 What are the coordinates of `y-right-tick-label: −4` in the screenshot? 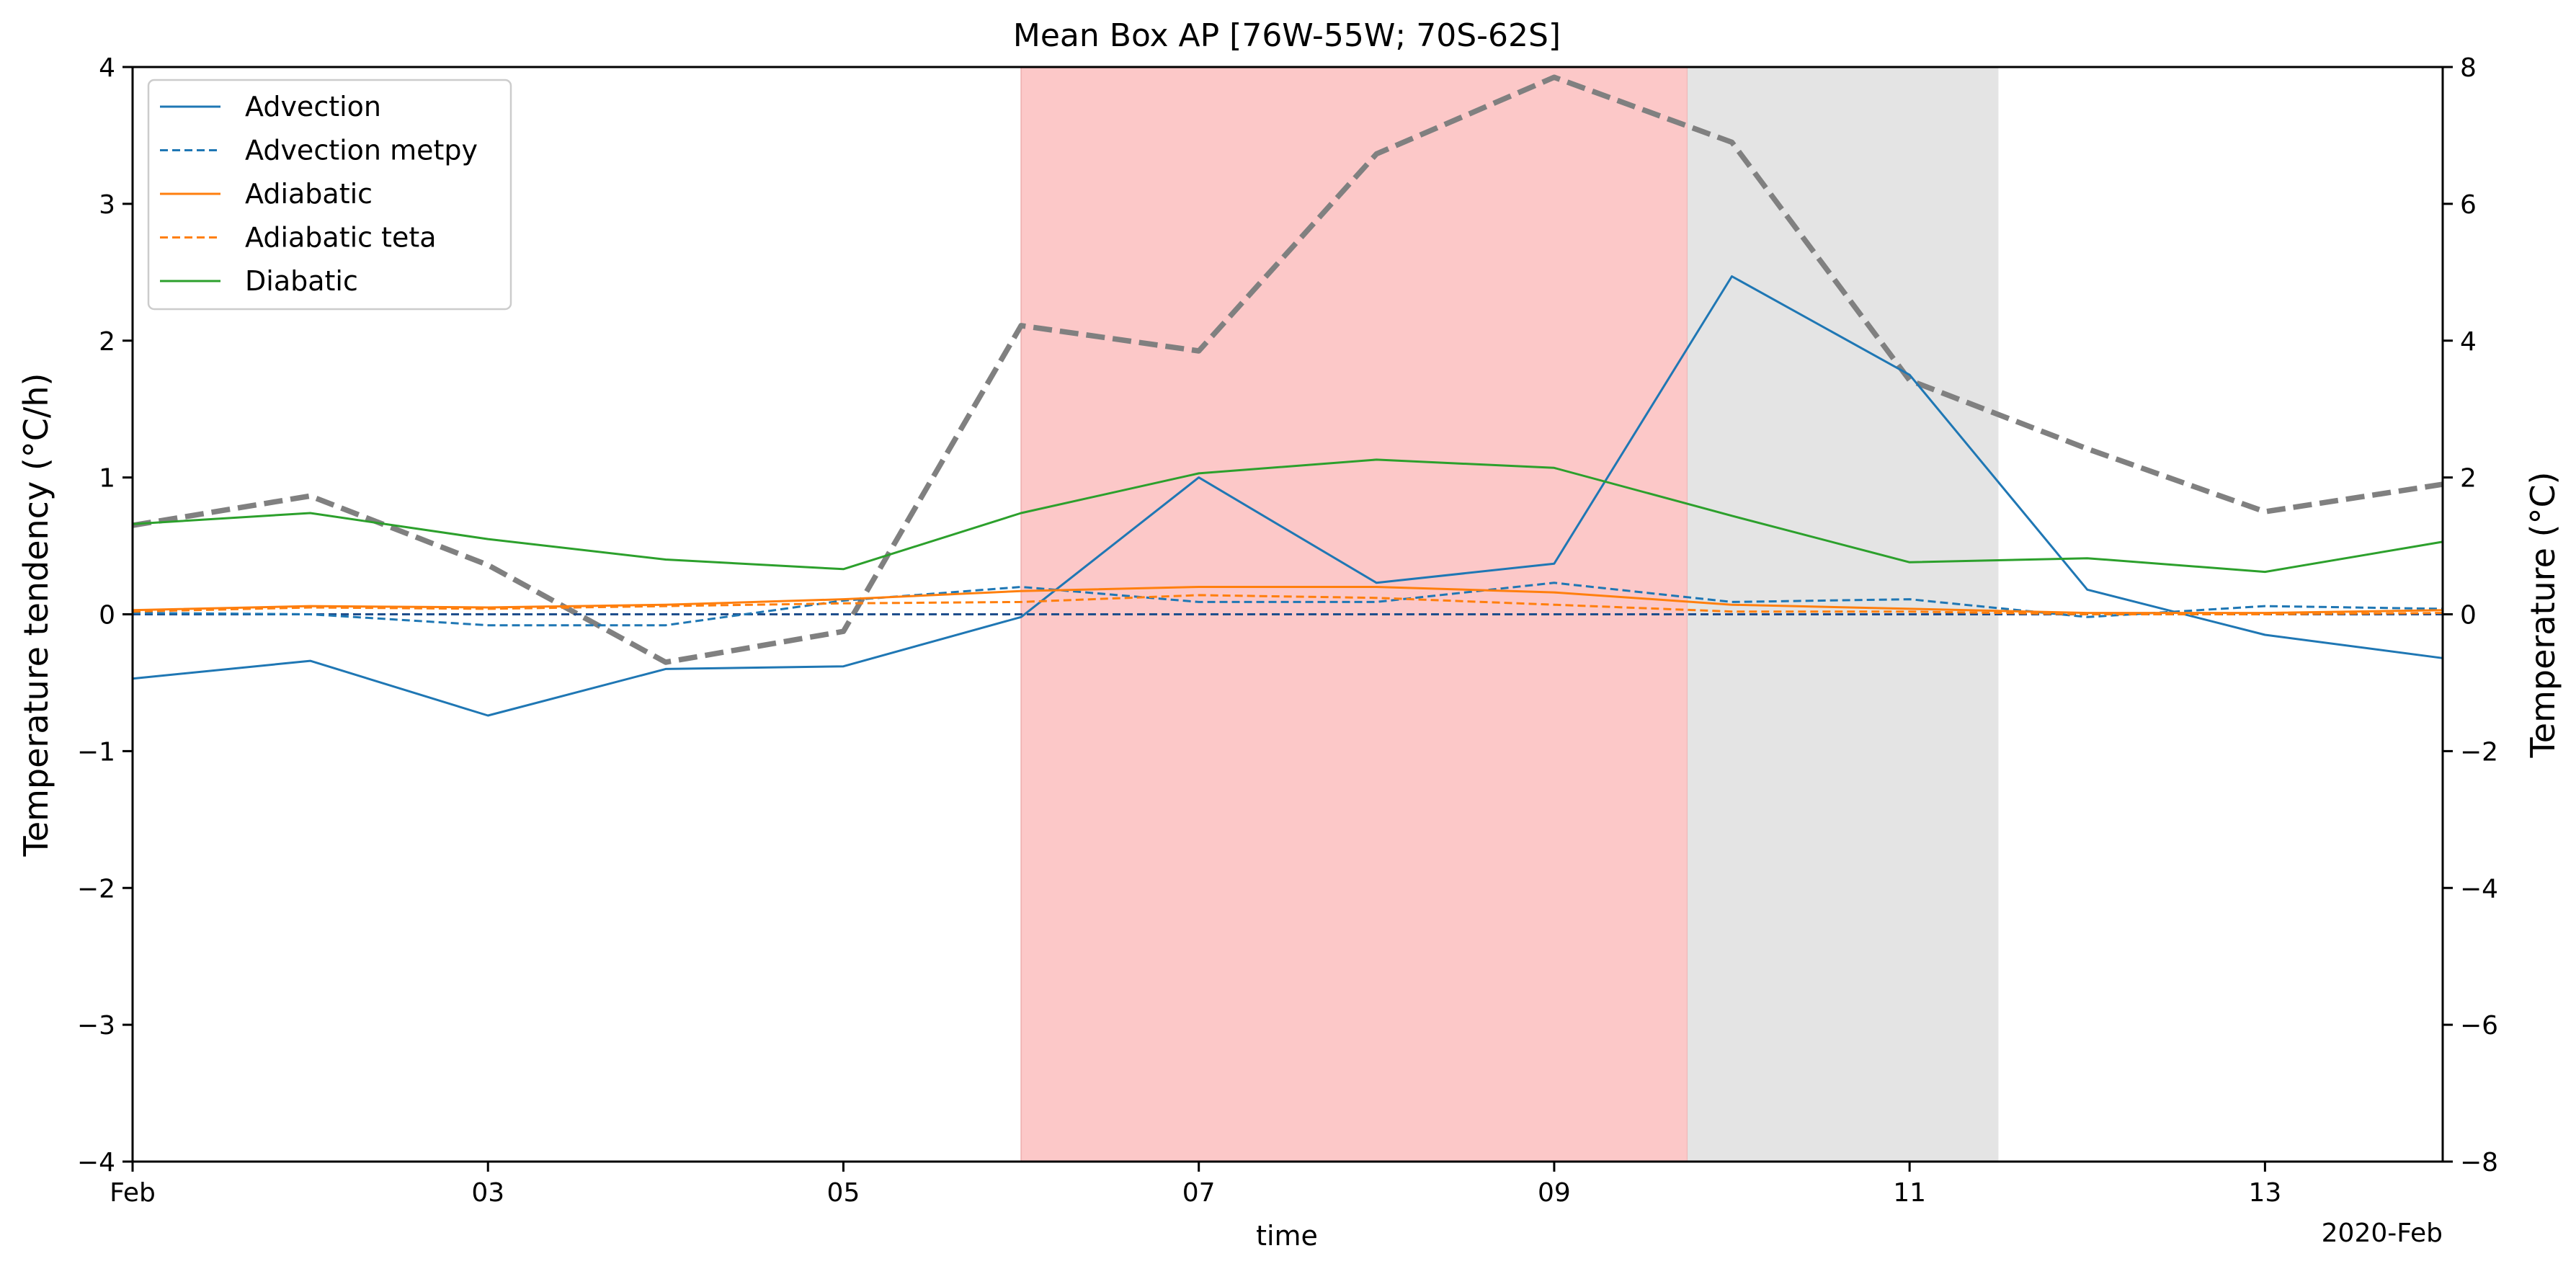 It's located at (2479, 889).